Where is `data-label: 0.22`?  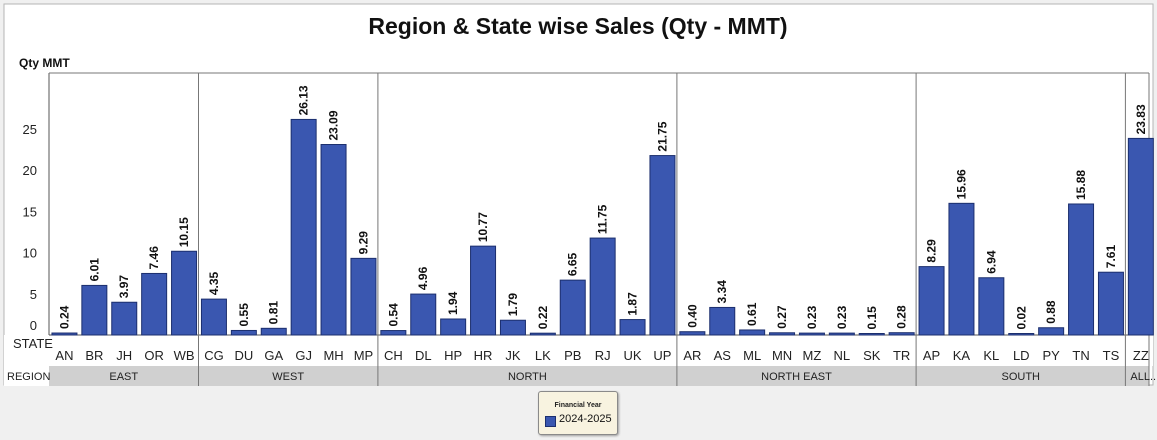
data-label: 0.22 is located at coordinates (543, 318).